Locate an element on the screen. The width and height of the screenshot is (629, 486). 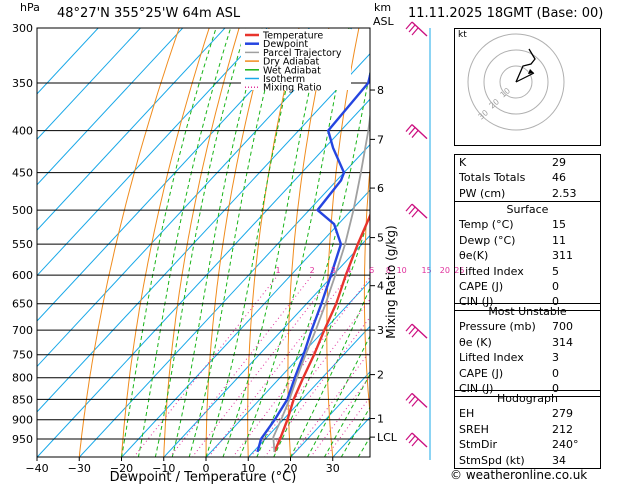
param-name: θe(K) is located at coordinates (474, 256).